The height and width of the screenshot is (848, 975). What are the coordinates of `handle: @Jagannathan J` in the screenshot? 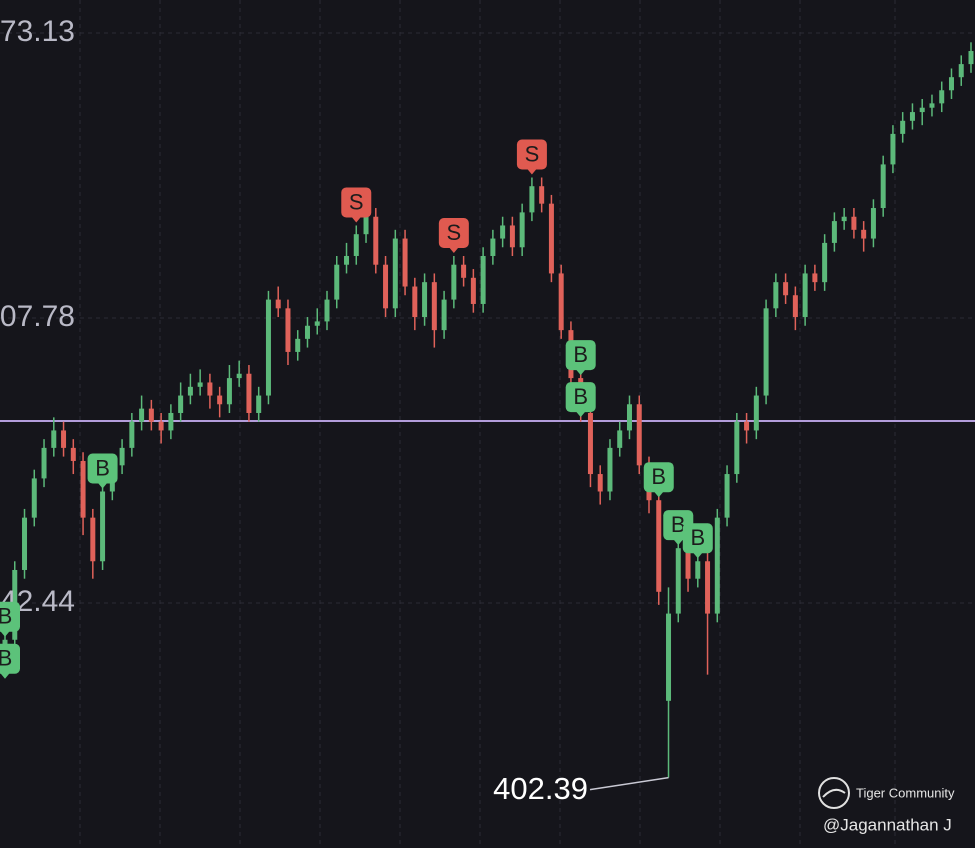 It's located at (887, 824).